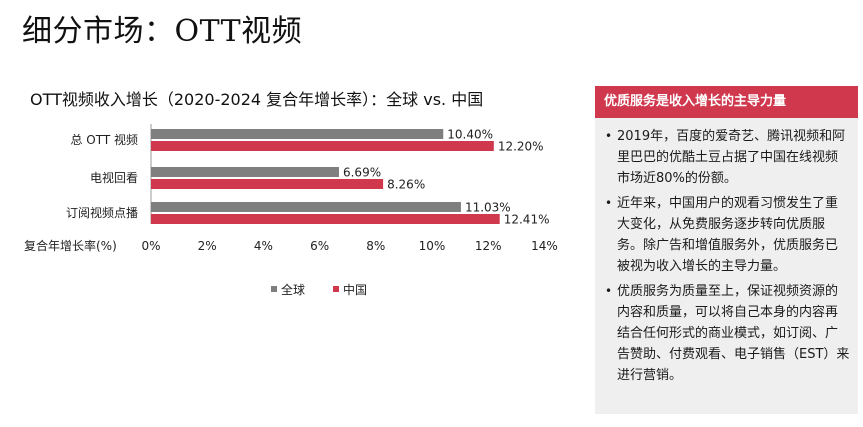 Image resolution: width=863 pixels, height=427 pixels. I want to click on x-tick-label: 12%, so click(488, 246).